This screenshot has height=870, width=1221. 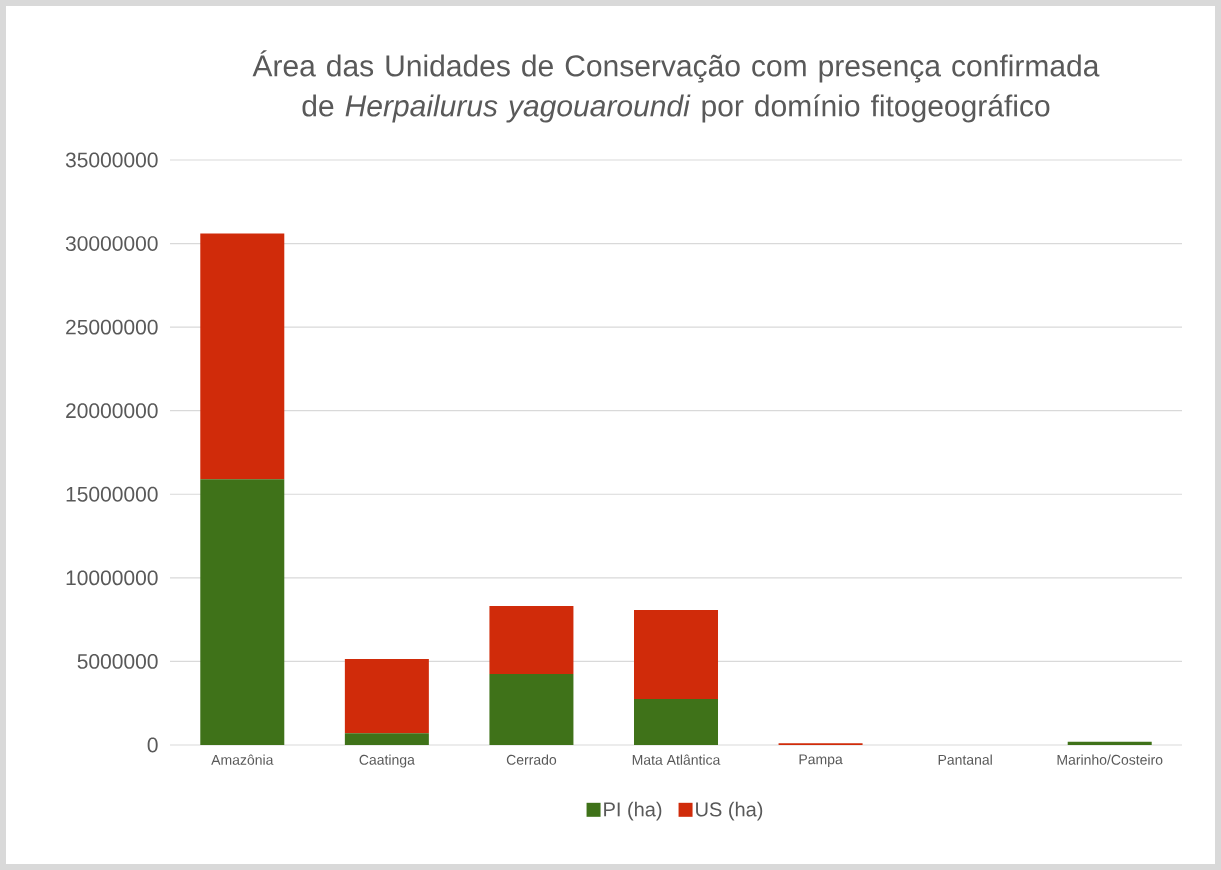 I want to click on x-tick-label: Marinho/Costeiro, so click(x=1110, y=759).